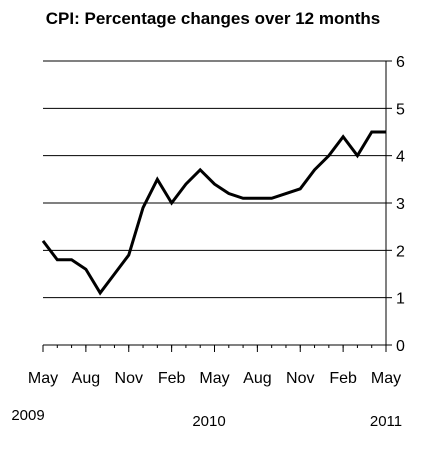  What do you see at coordinates (400, 109) in the screenshot?
I see `y-tick-label: 5` at bounding box center [400, 109].